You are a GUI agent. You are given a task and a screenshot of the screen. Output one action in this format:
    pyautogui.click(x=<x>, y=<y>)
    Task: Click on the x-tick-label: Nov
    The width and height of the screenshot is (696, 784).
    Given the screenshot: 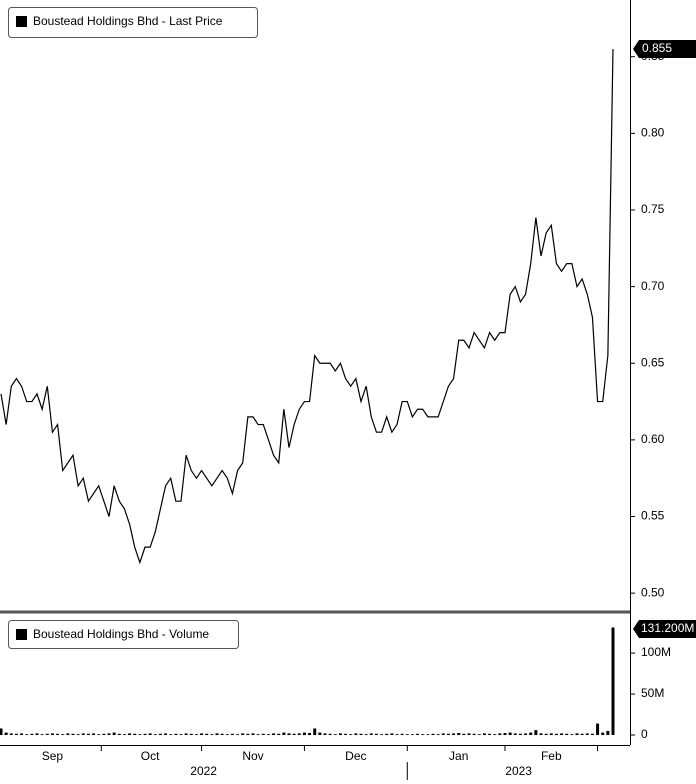 What is the action you would take?
    pyautogui.click(x=252, y=756)
    